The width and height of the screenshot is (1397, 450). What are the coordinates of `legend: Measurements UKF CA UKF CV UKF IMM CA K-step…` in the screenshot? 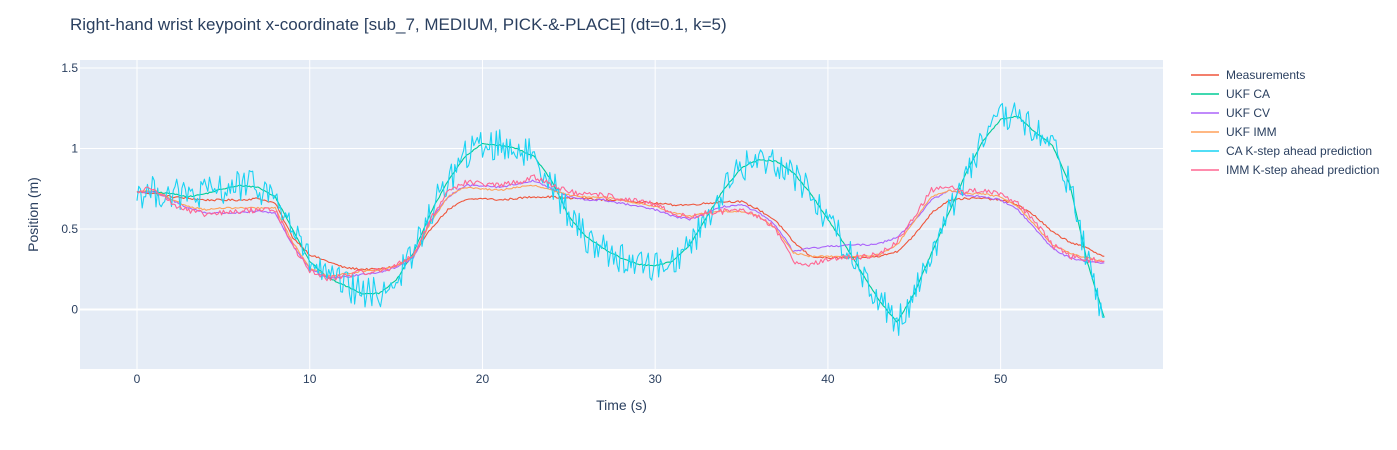 It's located at (1285, 122).